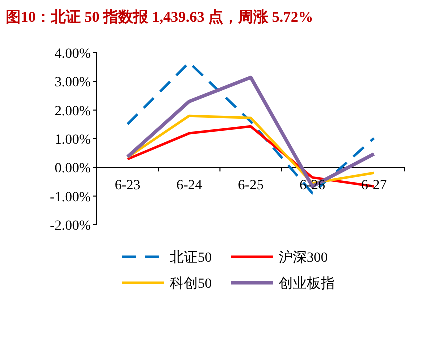  Describe the element at coordinates (71, 198) in the screenshot. I see `y-tick-label: -1.00%` at that location.